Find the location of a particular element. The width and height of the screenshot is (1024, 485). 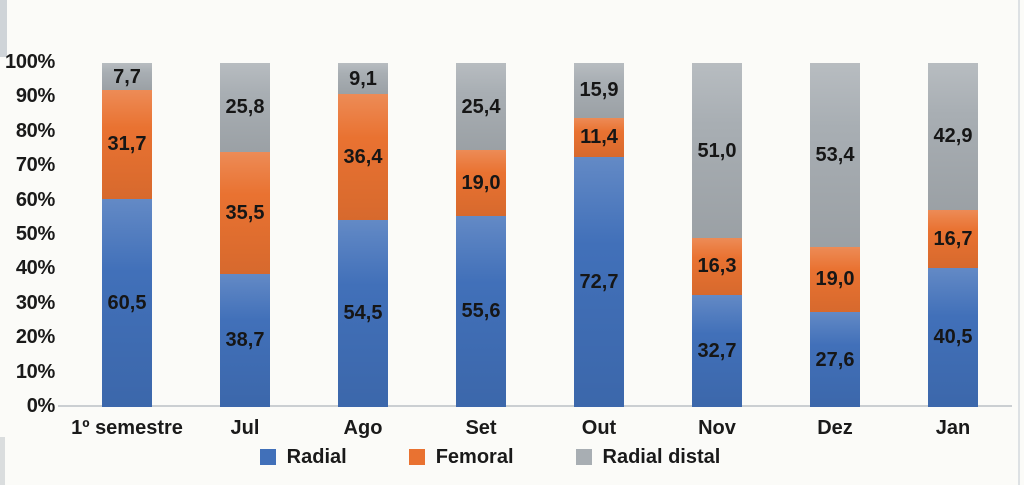

bar-zone: 60,5 31,7 7,7 is located at coordinates (127, 235).